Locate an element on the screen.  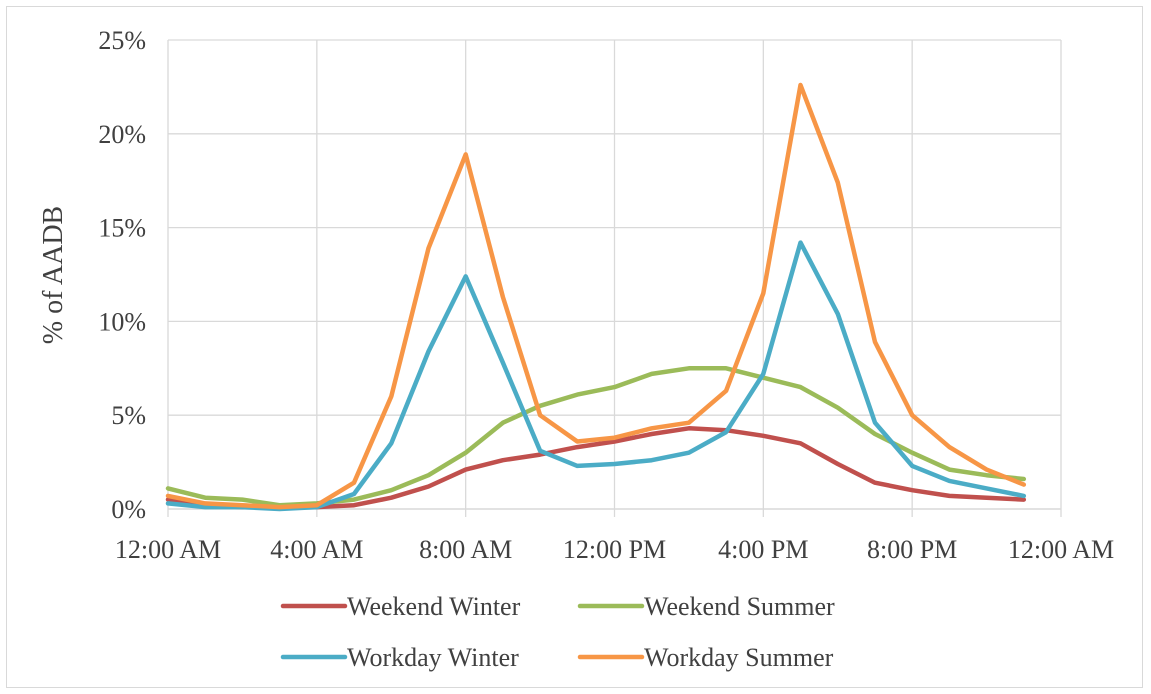
x-tick-label: 12:00 PM is located at coordinates (614, 549).